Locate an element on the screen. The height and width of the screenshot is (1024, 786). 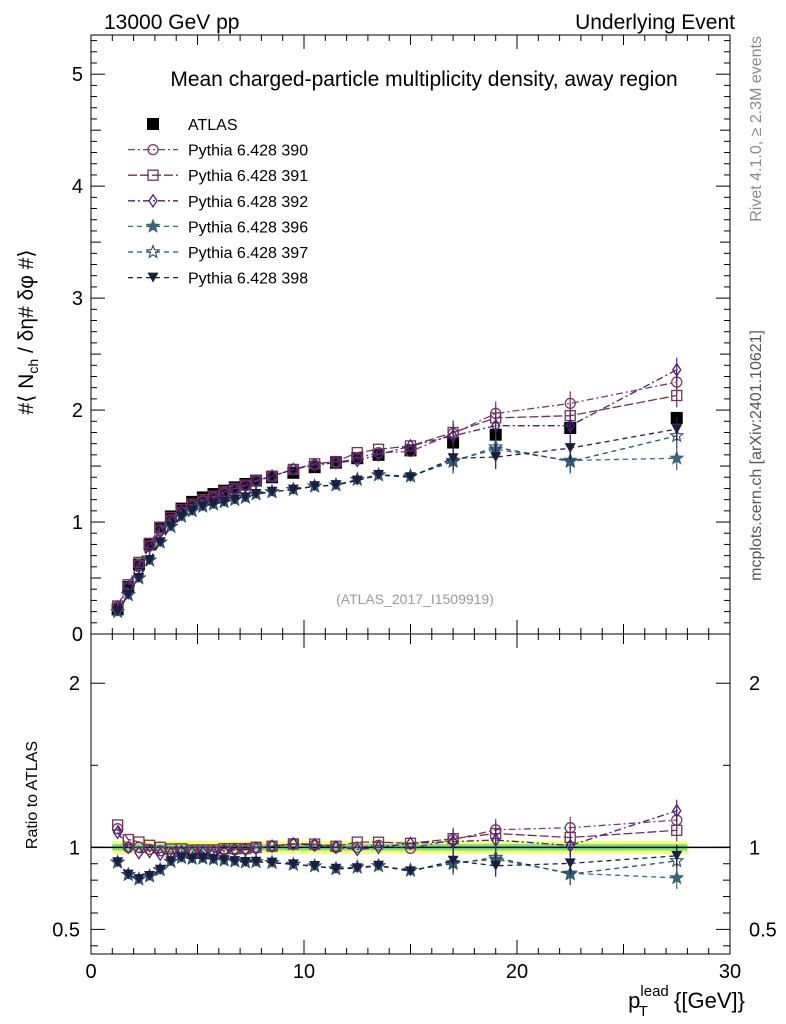
svg-text: #⟨ Nch / δη# δφ #⟩ is located at coordinates (28, 331).